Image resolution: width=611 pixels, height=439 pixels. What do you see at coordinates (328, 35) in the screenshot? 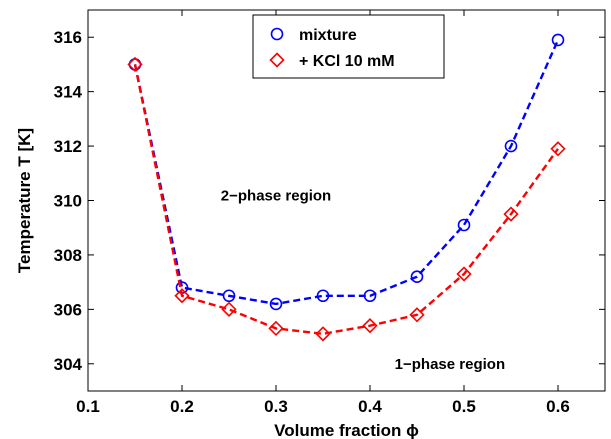
I see `legend-label: mixture` at bounding box center [328, 35].